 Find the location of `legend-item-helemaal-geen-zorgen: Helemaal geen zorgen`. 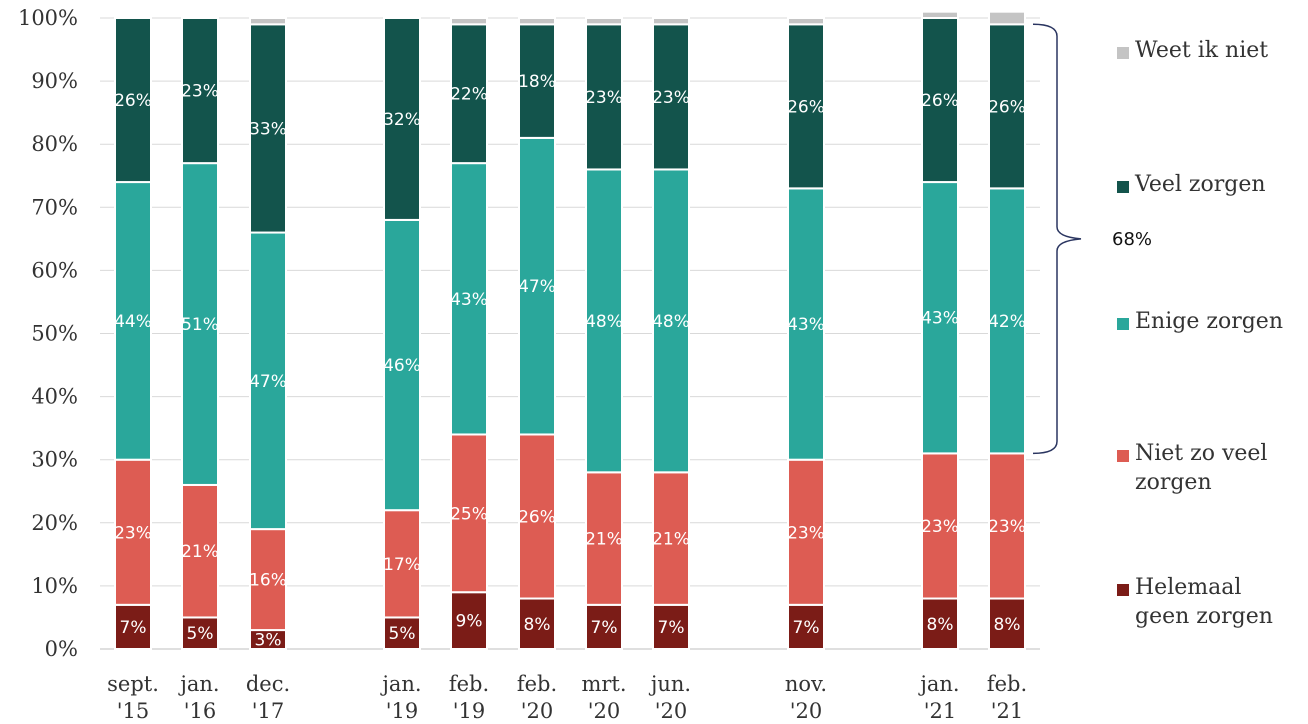

legend-item-helemaal-geen-zorgen: Helemaal geen zorgen is located at coordinates (1195, 602).